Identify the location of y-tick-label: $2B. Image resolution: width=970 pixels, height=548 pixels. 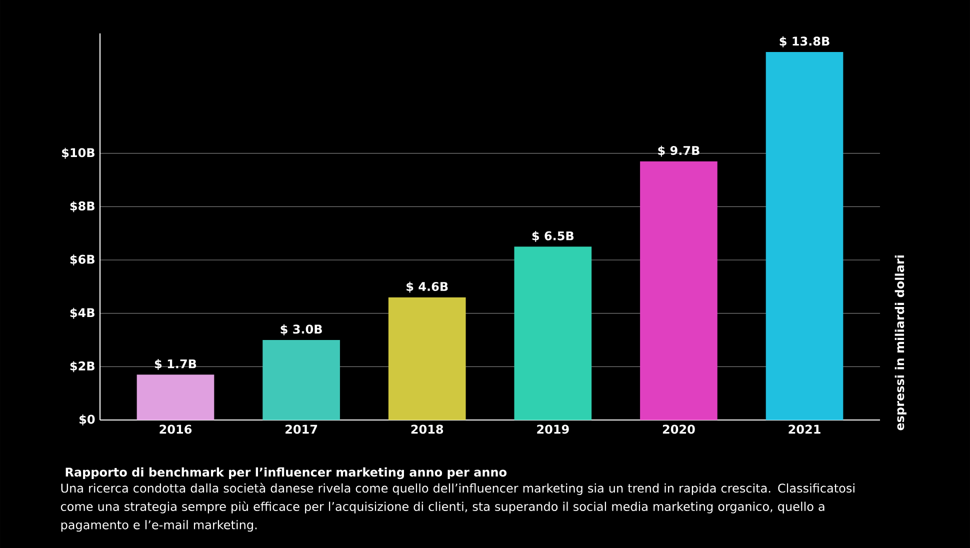
(82, 366).